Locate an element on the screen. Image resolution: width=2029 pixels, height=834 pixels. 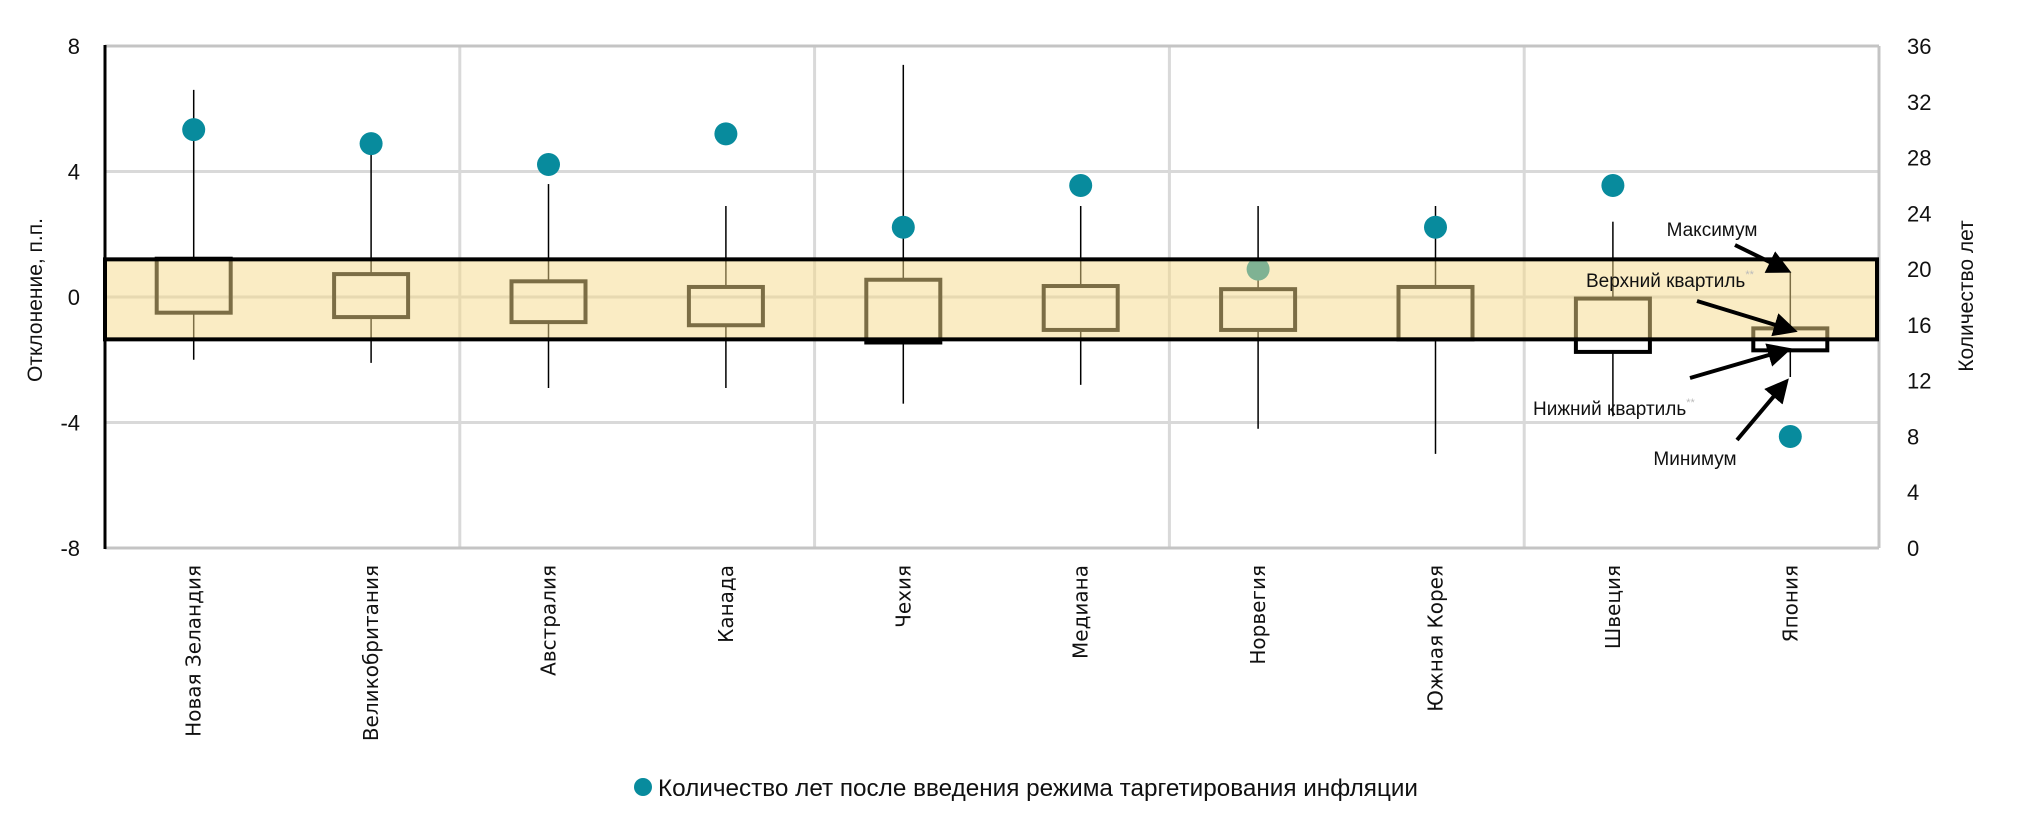
category-label: Великобритания is located at coordinates (371, 653).